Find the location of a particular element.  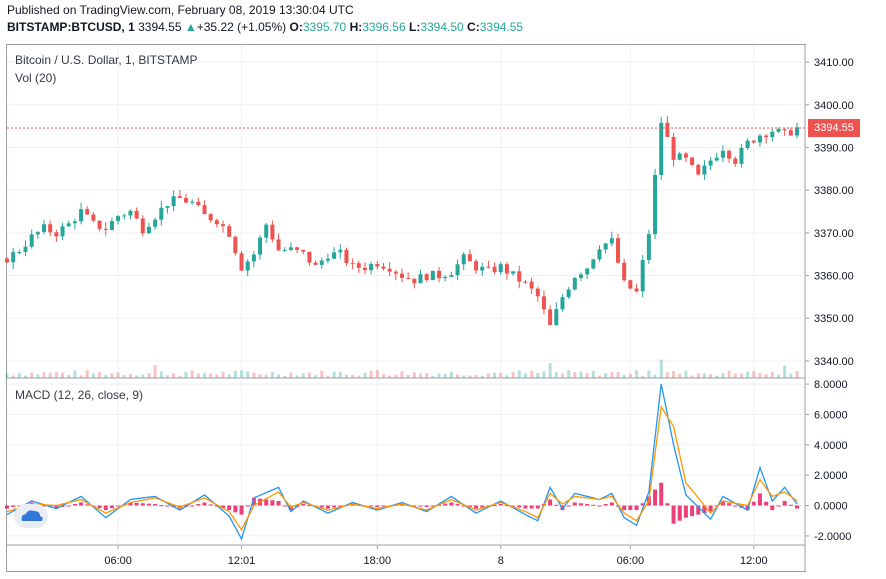

volume-label: Vol (20) is located at coordinates (36, 78).